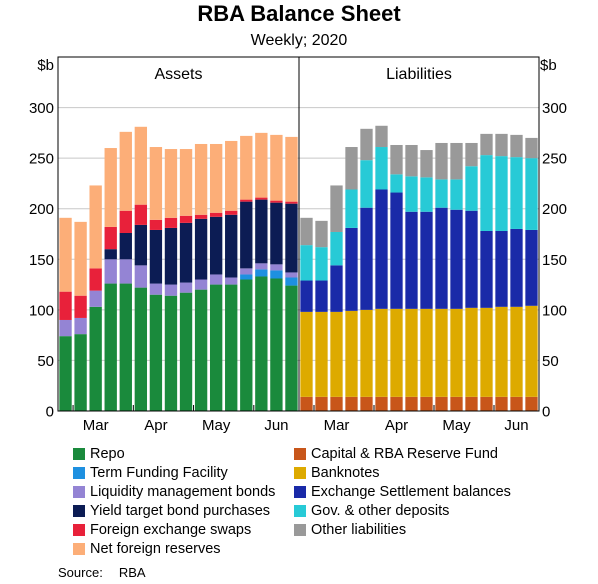 The image size is (598, 584). Describe the element at coordinates (546, 412) in the screenshot. I see `y-tick-label-right: 0` at that location.